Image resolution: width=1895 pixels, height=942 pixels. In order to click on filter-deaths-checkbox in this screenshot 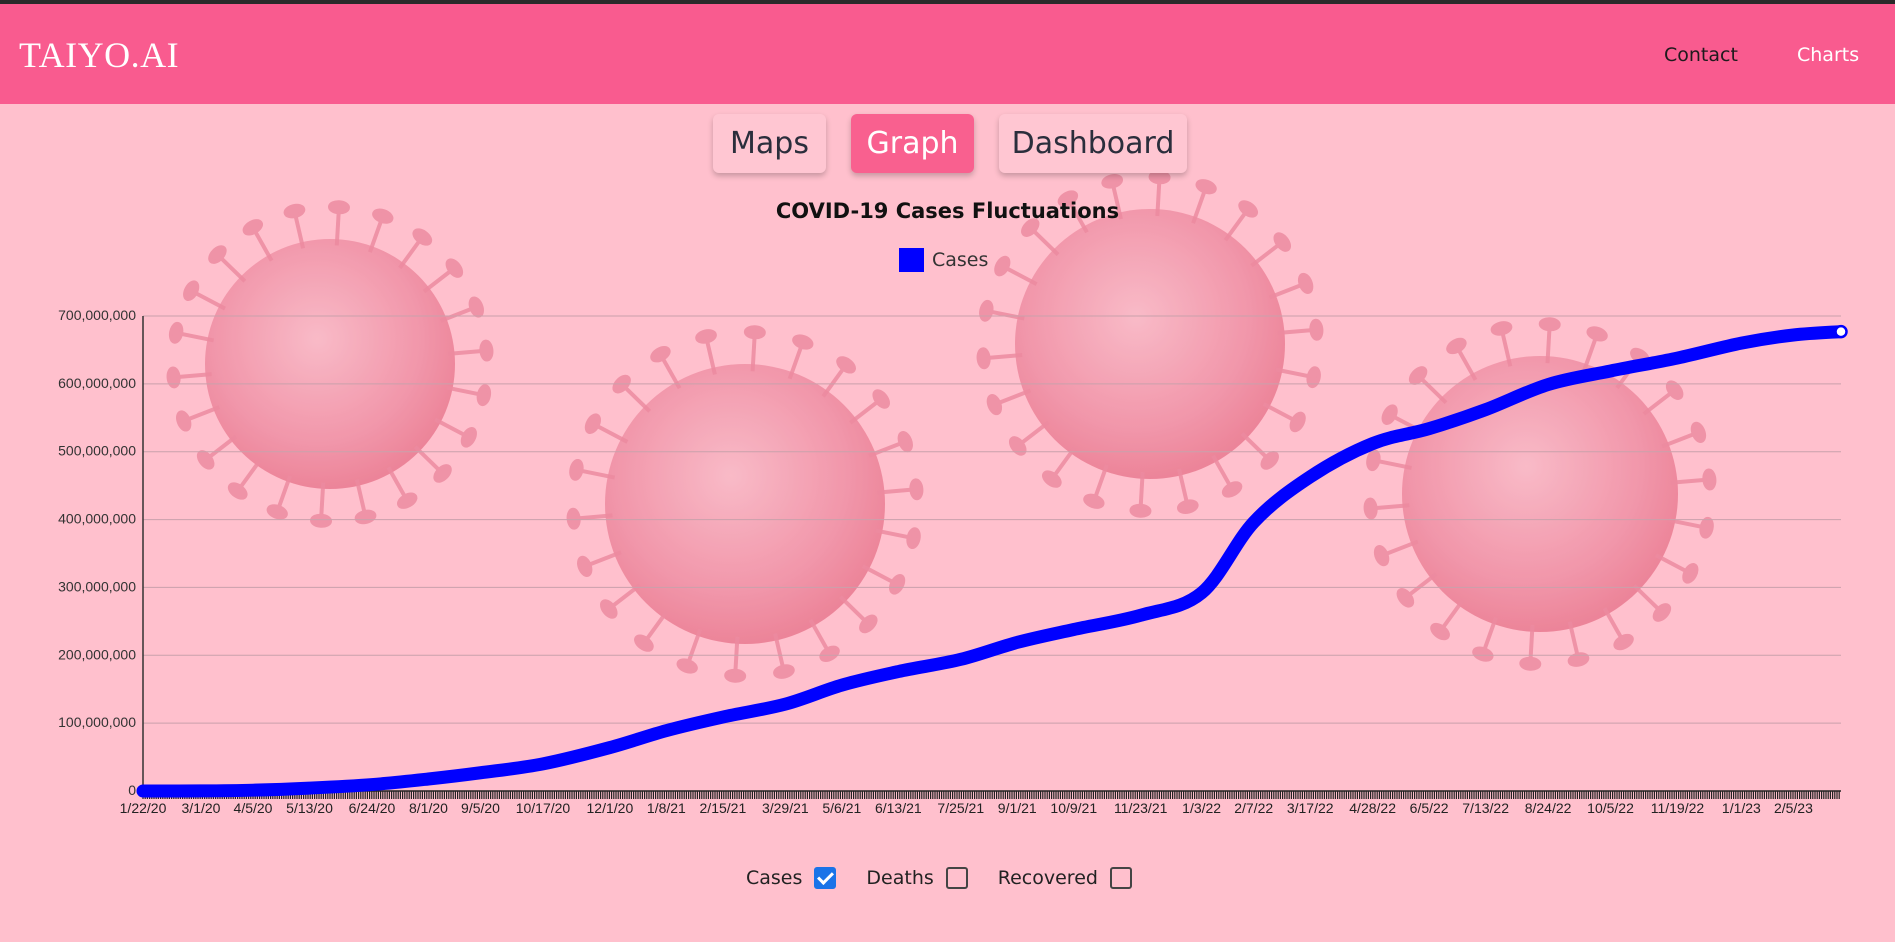, I will do `click(956, 878)`.